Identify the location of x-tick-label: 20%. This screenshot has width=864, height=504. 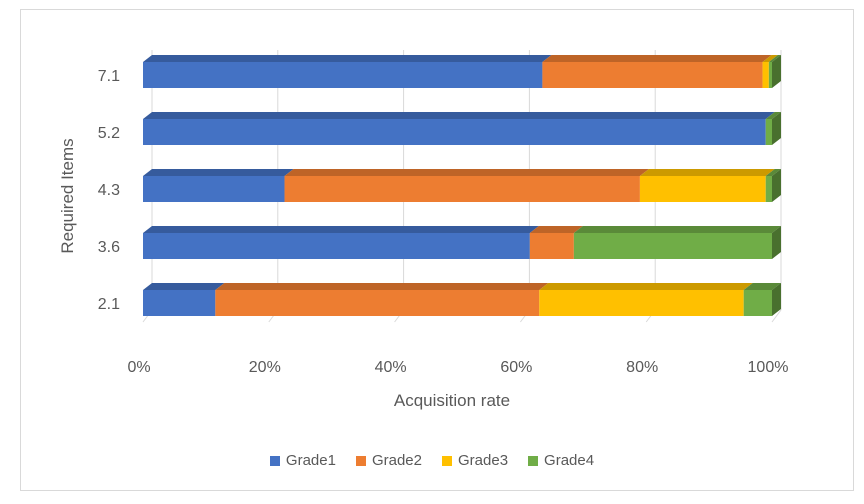
(265, 367).